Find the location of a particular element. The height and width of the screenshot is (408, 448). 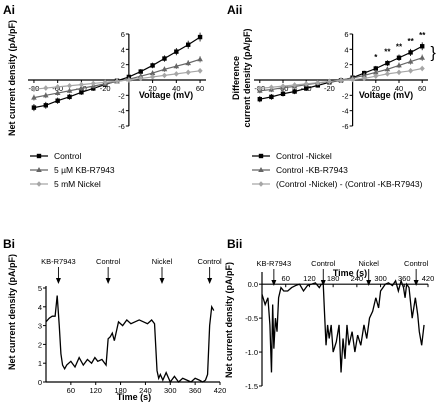

bii-event-label-2: Control is located at coordinates (323, 263).